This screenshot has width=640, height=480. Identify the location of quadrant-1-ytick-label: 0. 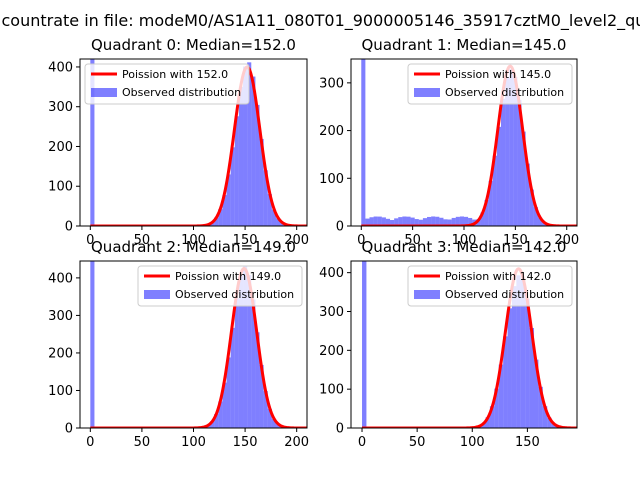
(340, 227).